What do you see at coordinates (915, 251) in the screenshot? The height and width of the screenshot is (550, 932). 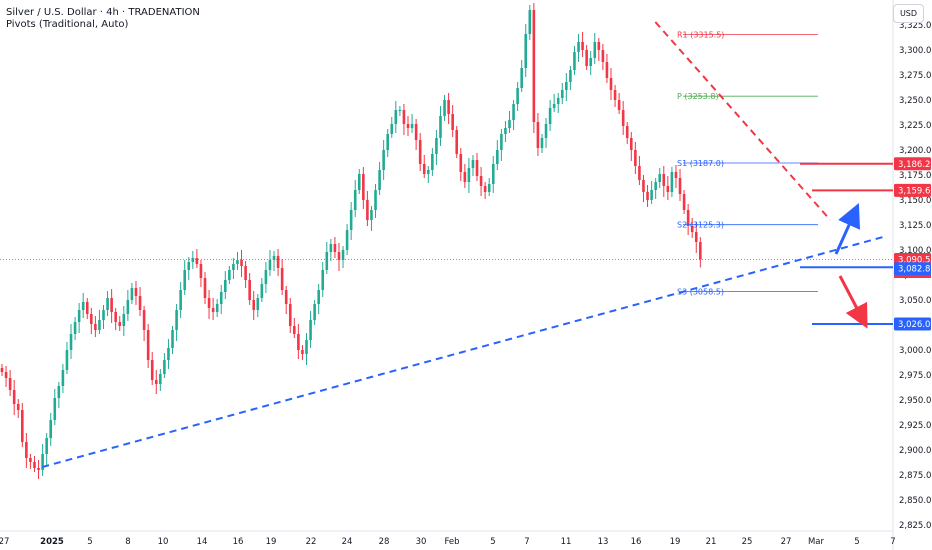 I see `y-tick-label: 3,100.0` at bounding box center [915, 251].